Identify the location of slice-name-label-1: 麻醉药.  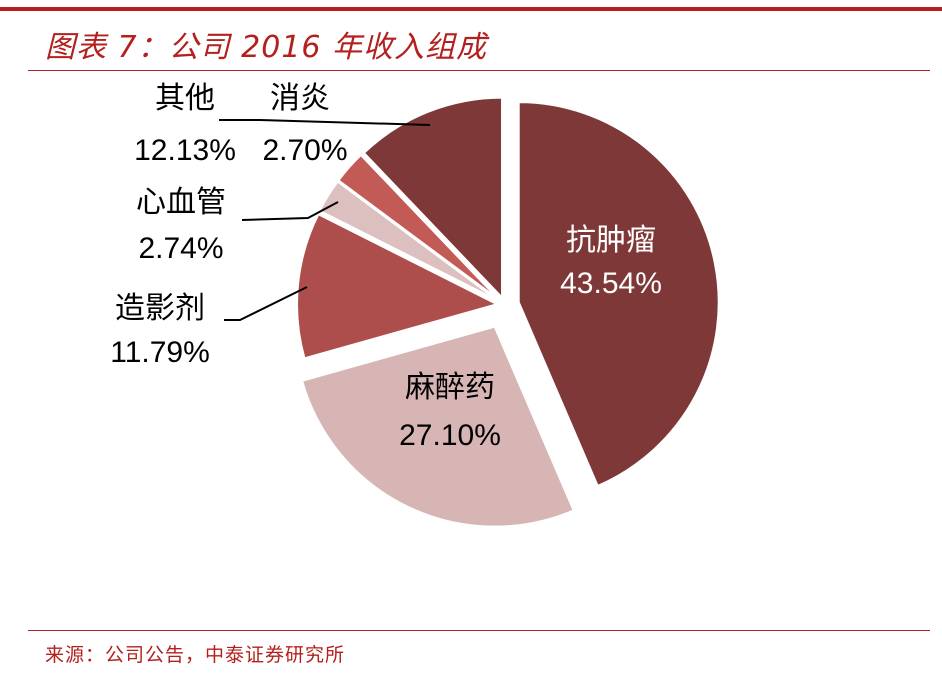
(450, 387).